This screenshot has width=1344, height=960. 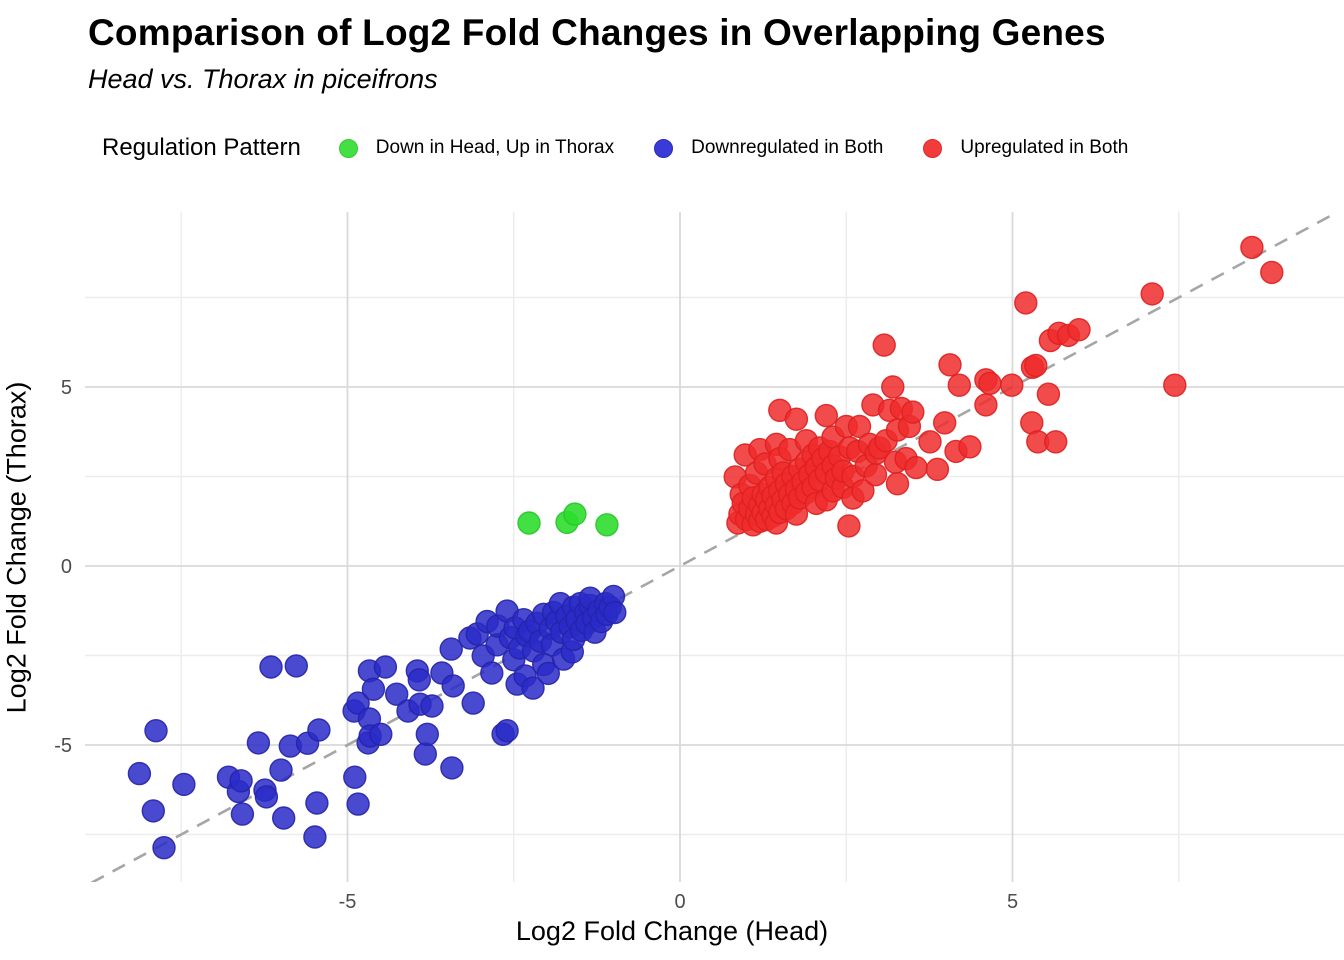 I want to click on legend-title: Regulation Pattern, so click(x=201, y=147).